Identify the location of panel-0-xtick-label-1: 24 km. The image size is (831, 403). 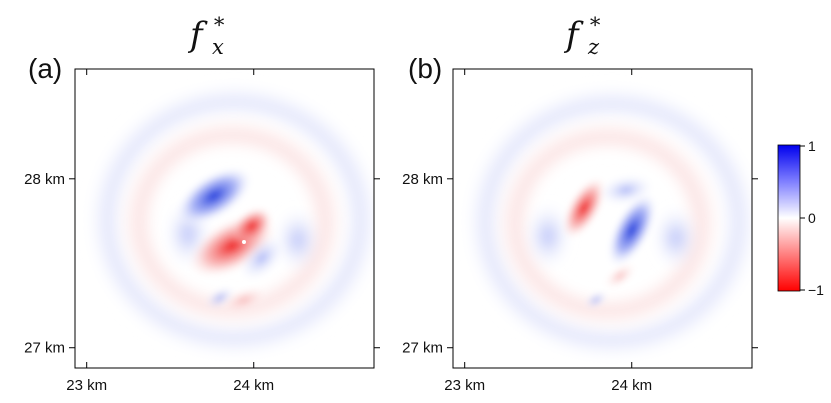
(253, 385).